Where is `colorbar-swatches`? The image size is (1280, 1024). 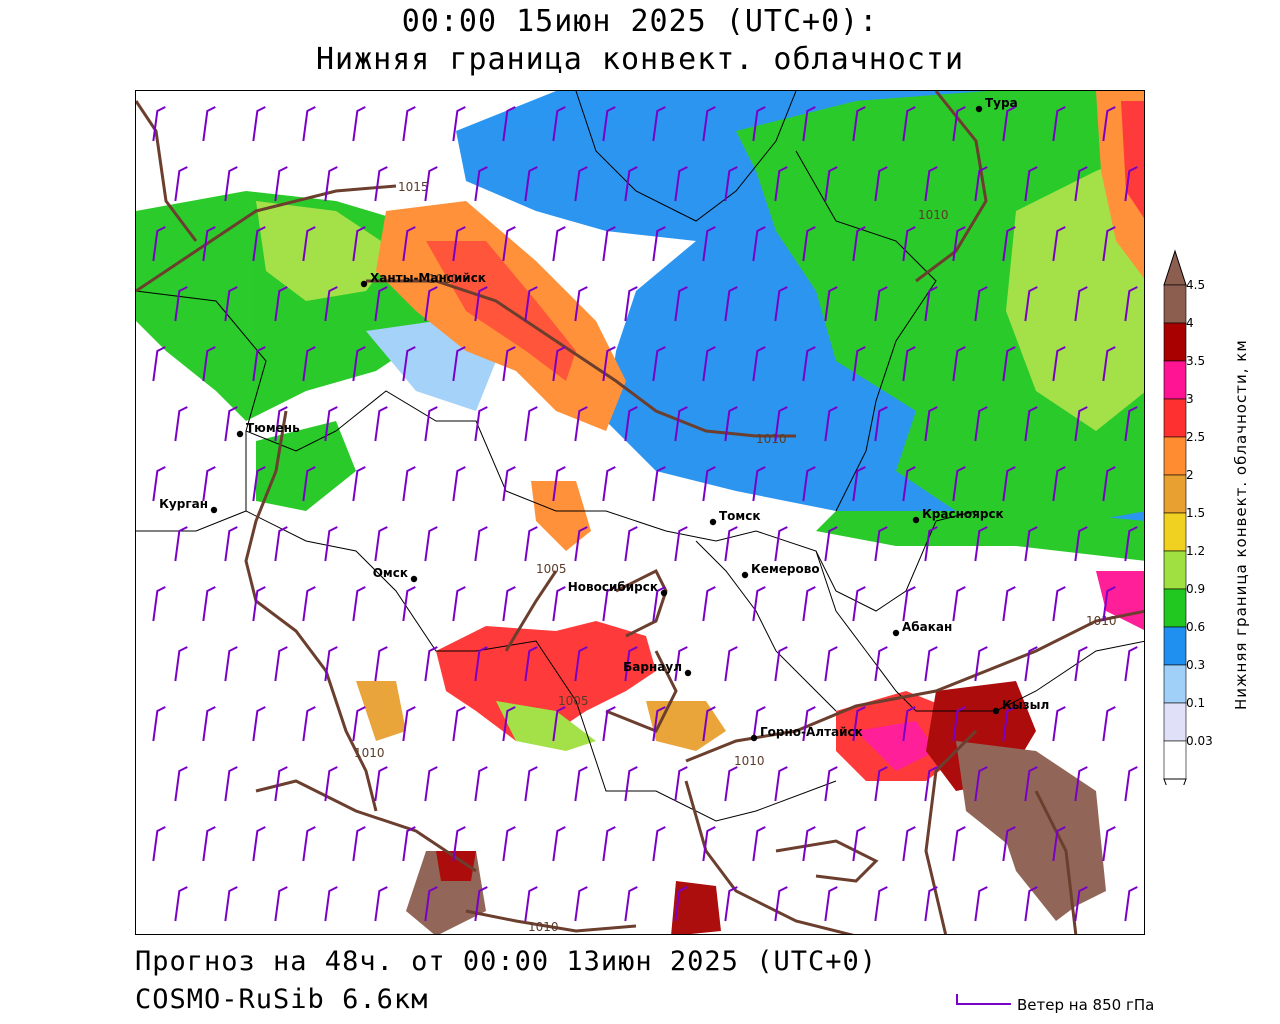
colorbar-swatches is located at coordinates (1175, 530).